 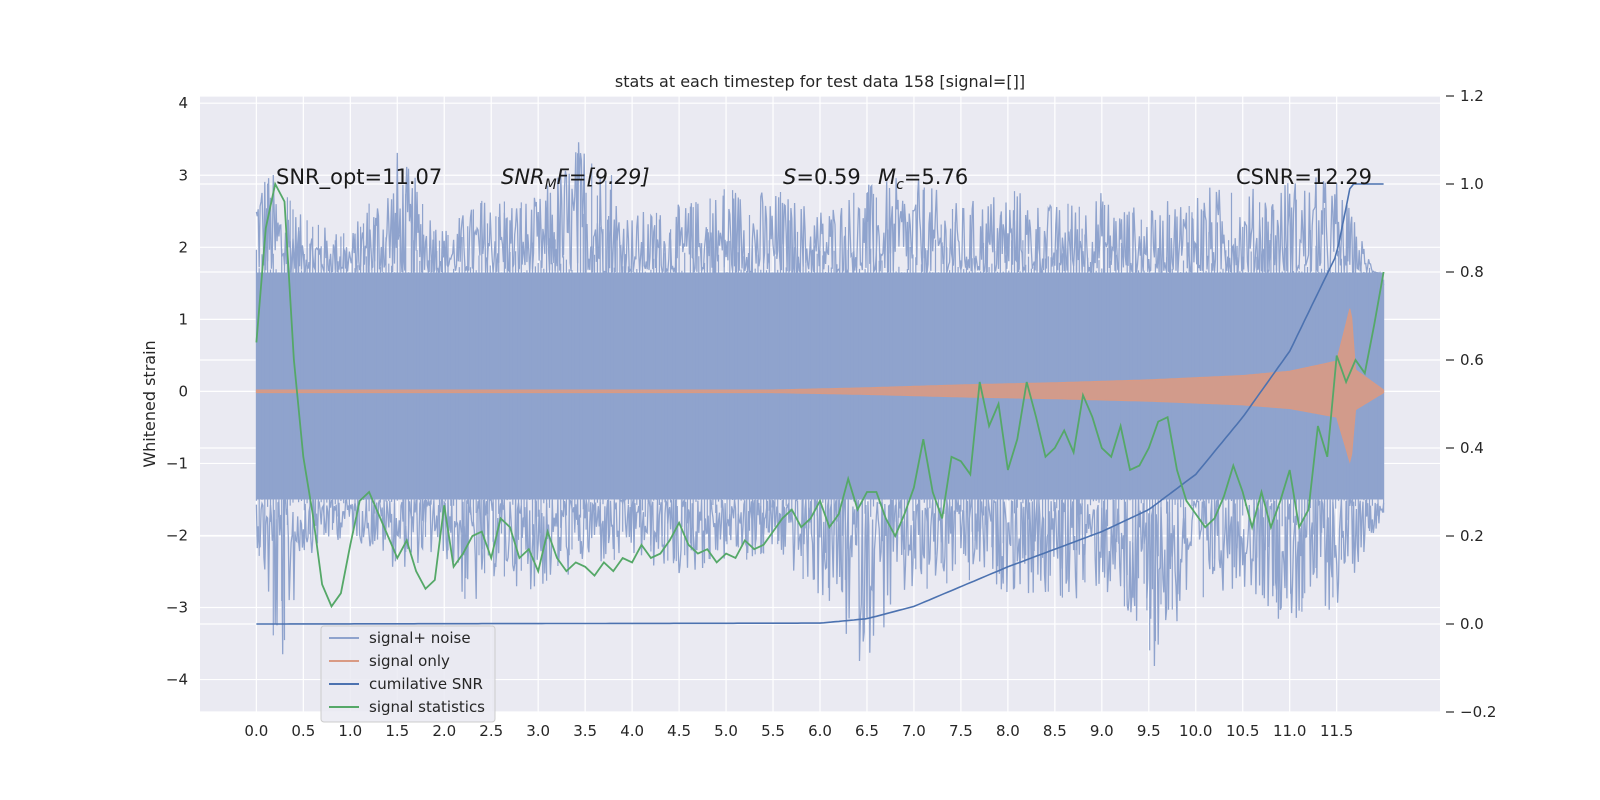 I want to click on signal-envelope, so click(x=820, y=386).